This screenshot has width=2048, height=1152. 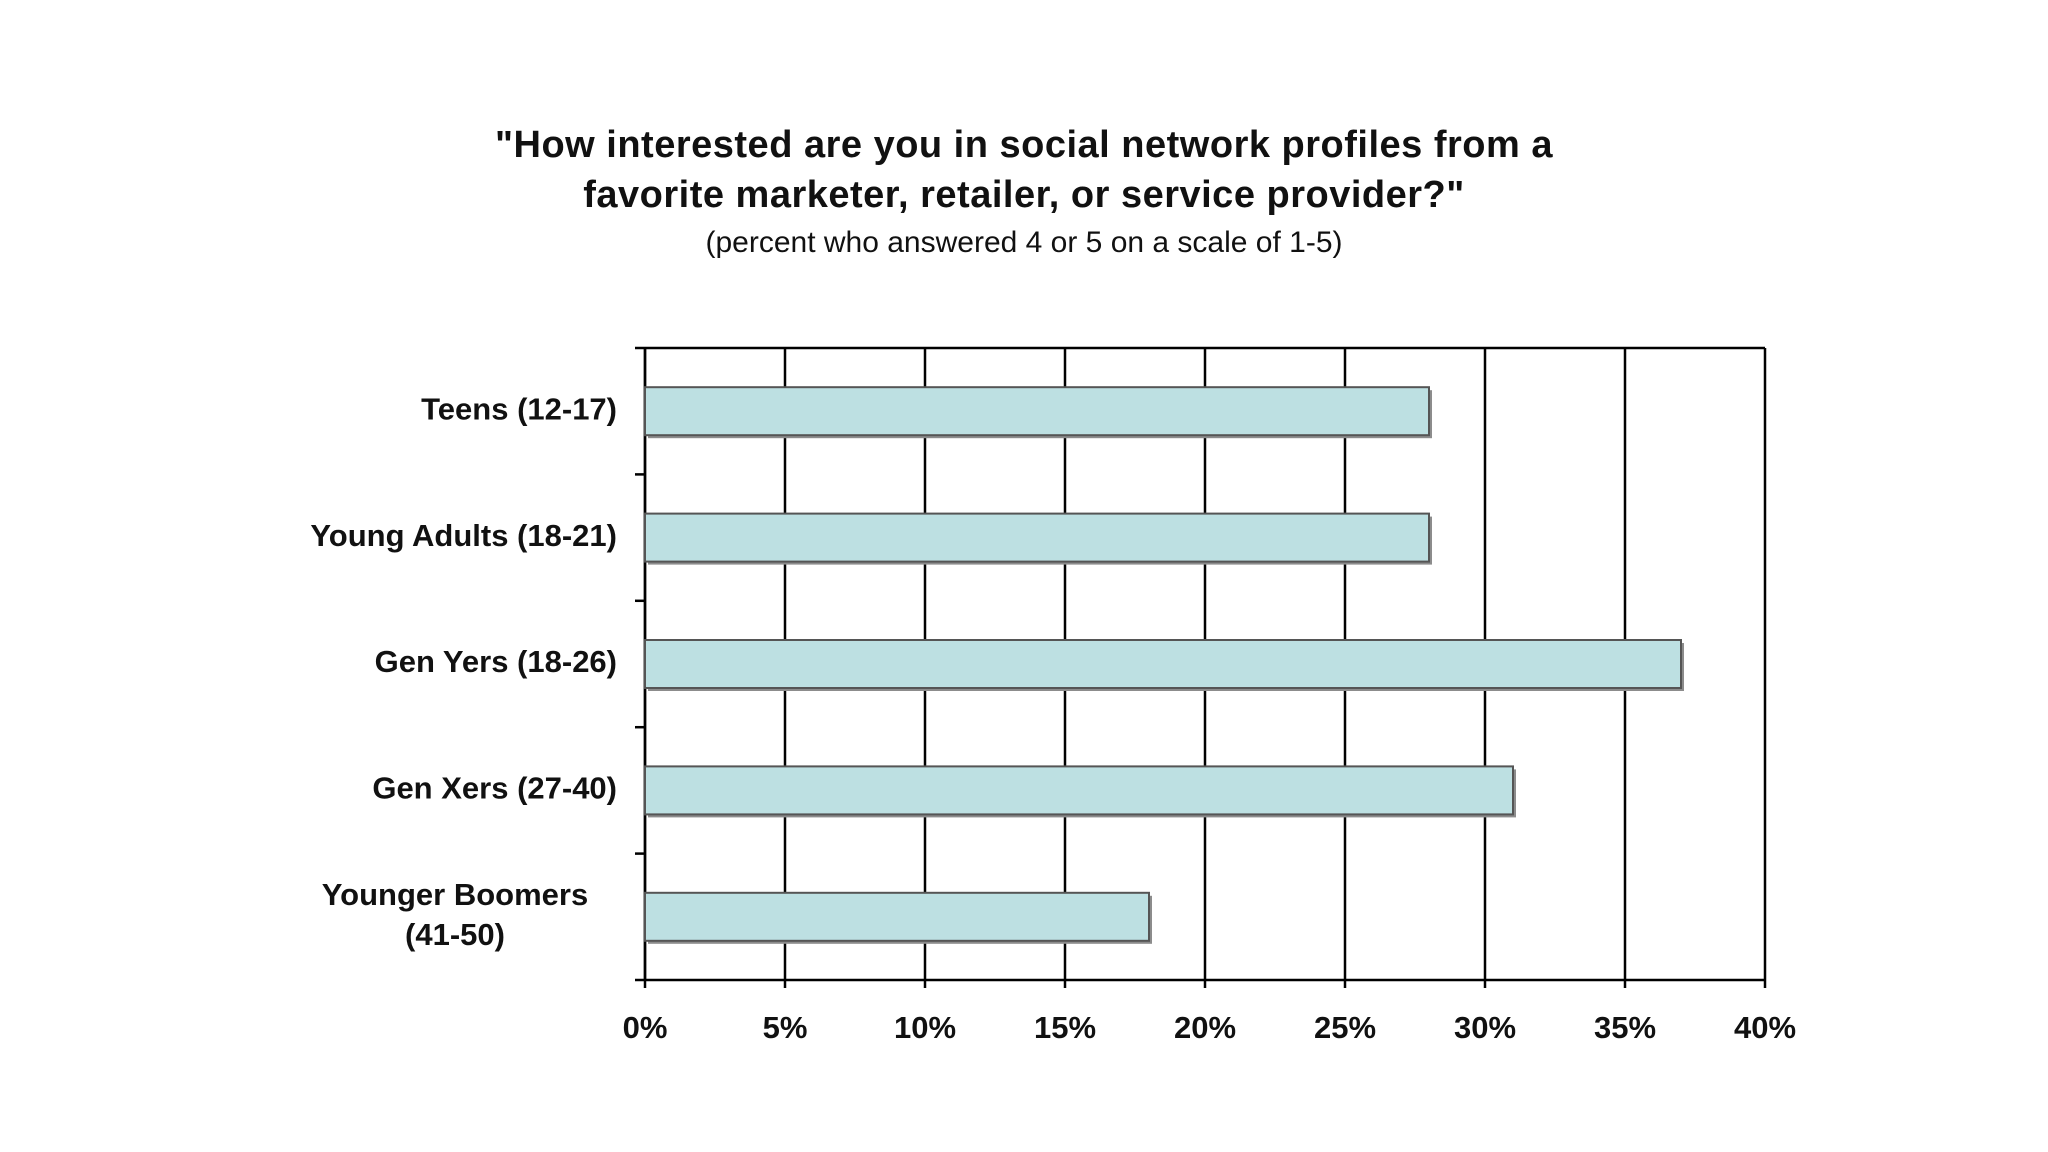 I want to click on x-tick-label: 10%, so click(x=925, y=1027).